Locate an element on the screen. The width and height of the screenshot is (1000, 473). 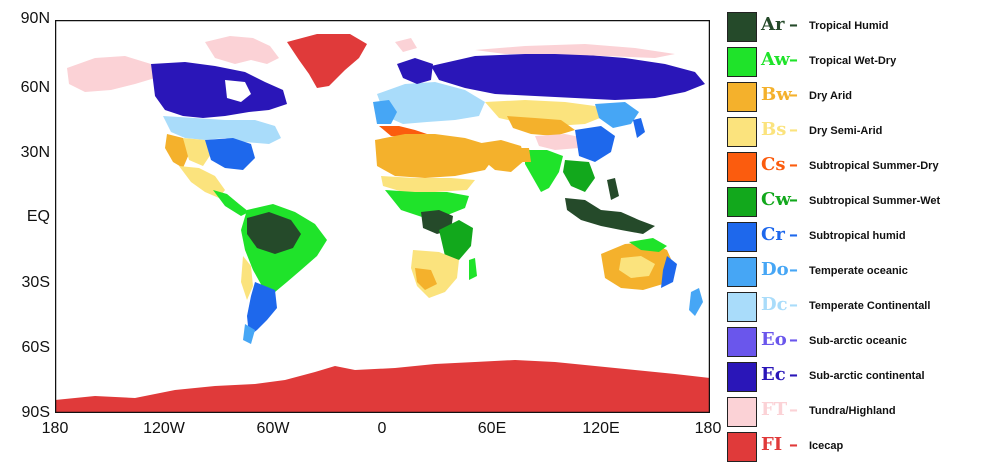
legend-item-bw: Bw – Dry Arid is located at coordinates (862, 97).